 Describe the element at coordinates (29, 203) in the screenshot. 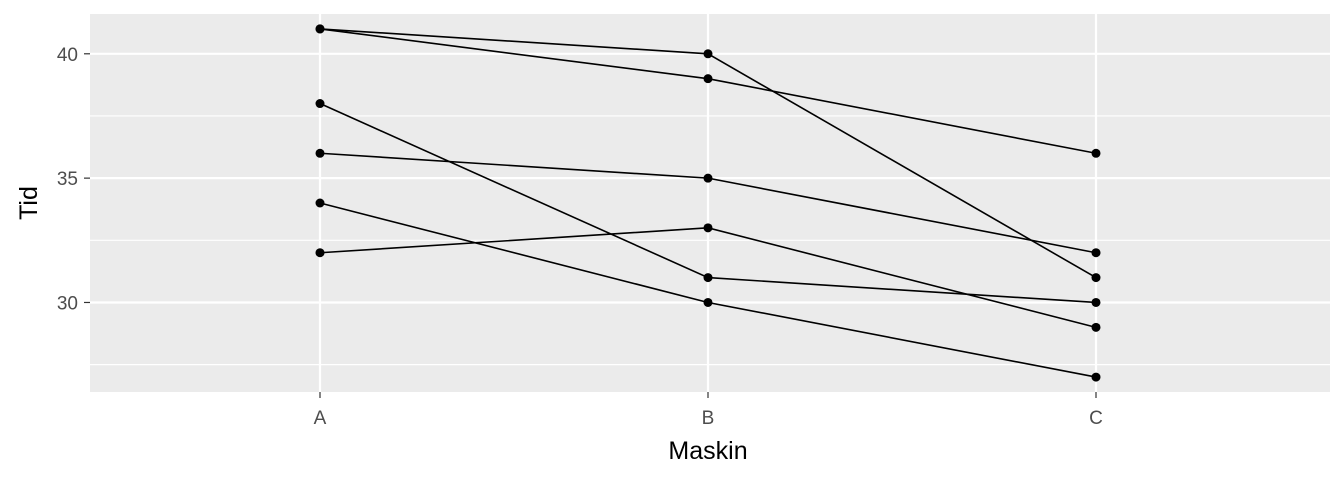

I see `y-axis-title: Tid` at that location.